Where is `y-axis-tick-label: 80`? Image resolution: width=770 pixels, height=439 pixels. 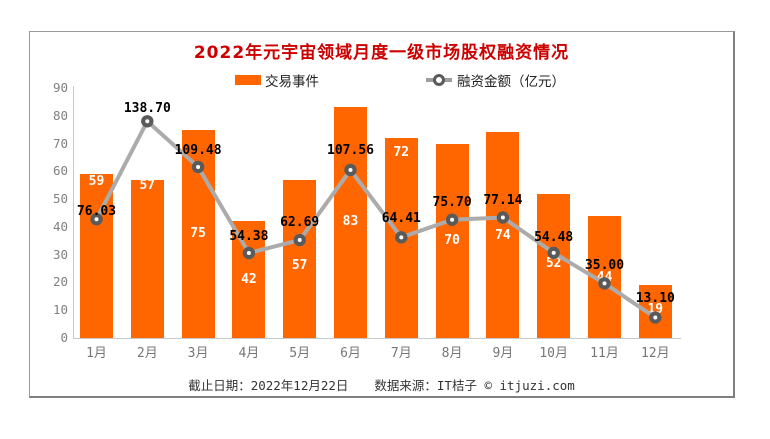 y-axis-tick-label: 80 is located at coordinates (60, 115).